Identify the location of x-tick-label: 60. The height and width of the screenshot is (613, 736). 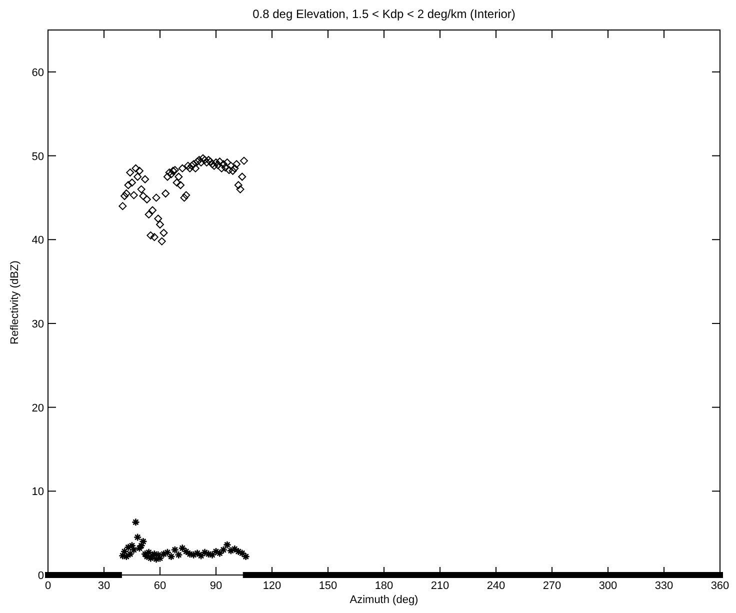
(160, 586).